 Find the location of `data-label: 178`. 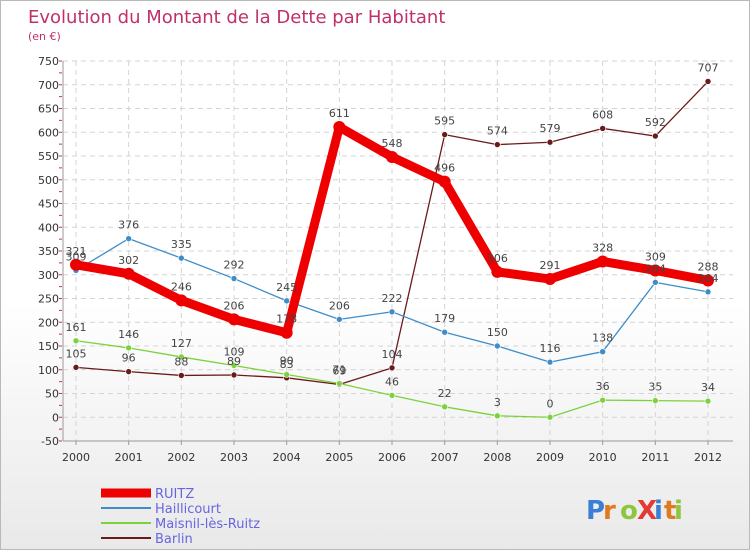

data-label: 178 is located at coordinates (286, 319).